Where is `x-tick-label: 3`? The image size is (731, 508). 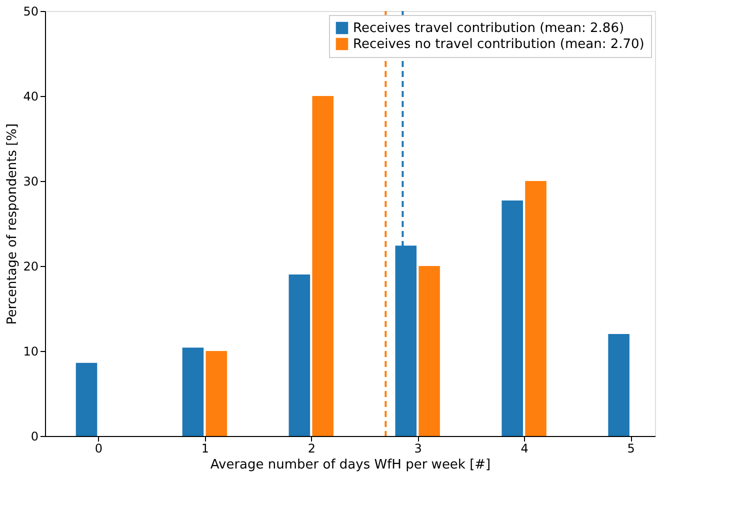 x-tick-label: 3 is located at coordinates (418, 449).